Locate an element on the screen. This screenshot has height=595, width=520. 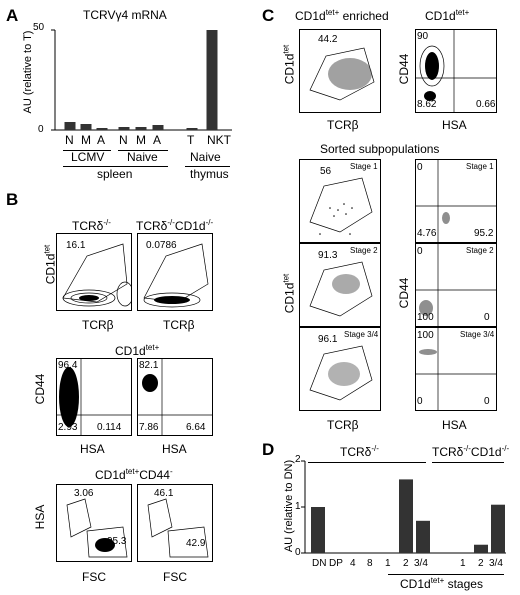
panel-d-ylabel: AU (relative to DN) is located at coordinates (289, 506).